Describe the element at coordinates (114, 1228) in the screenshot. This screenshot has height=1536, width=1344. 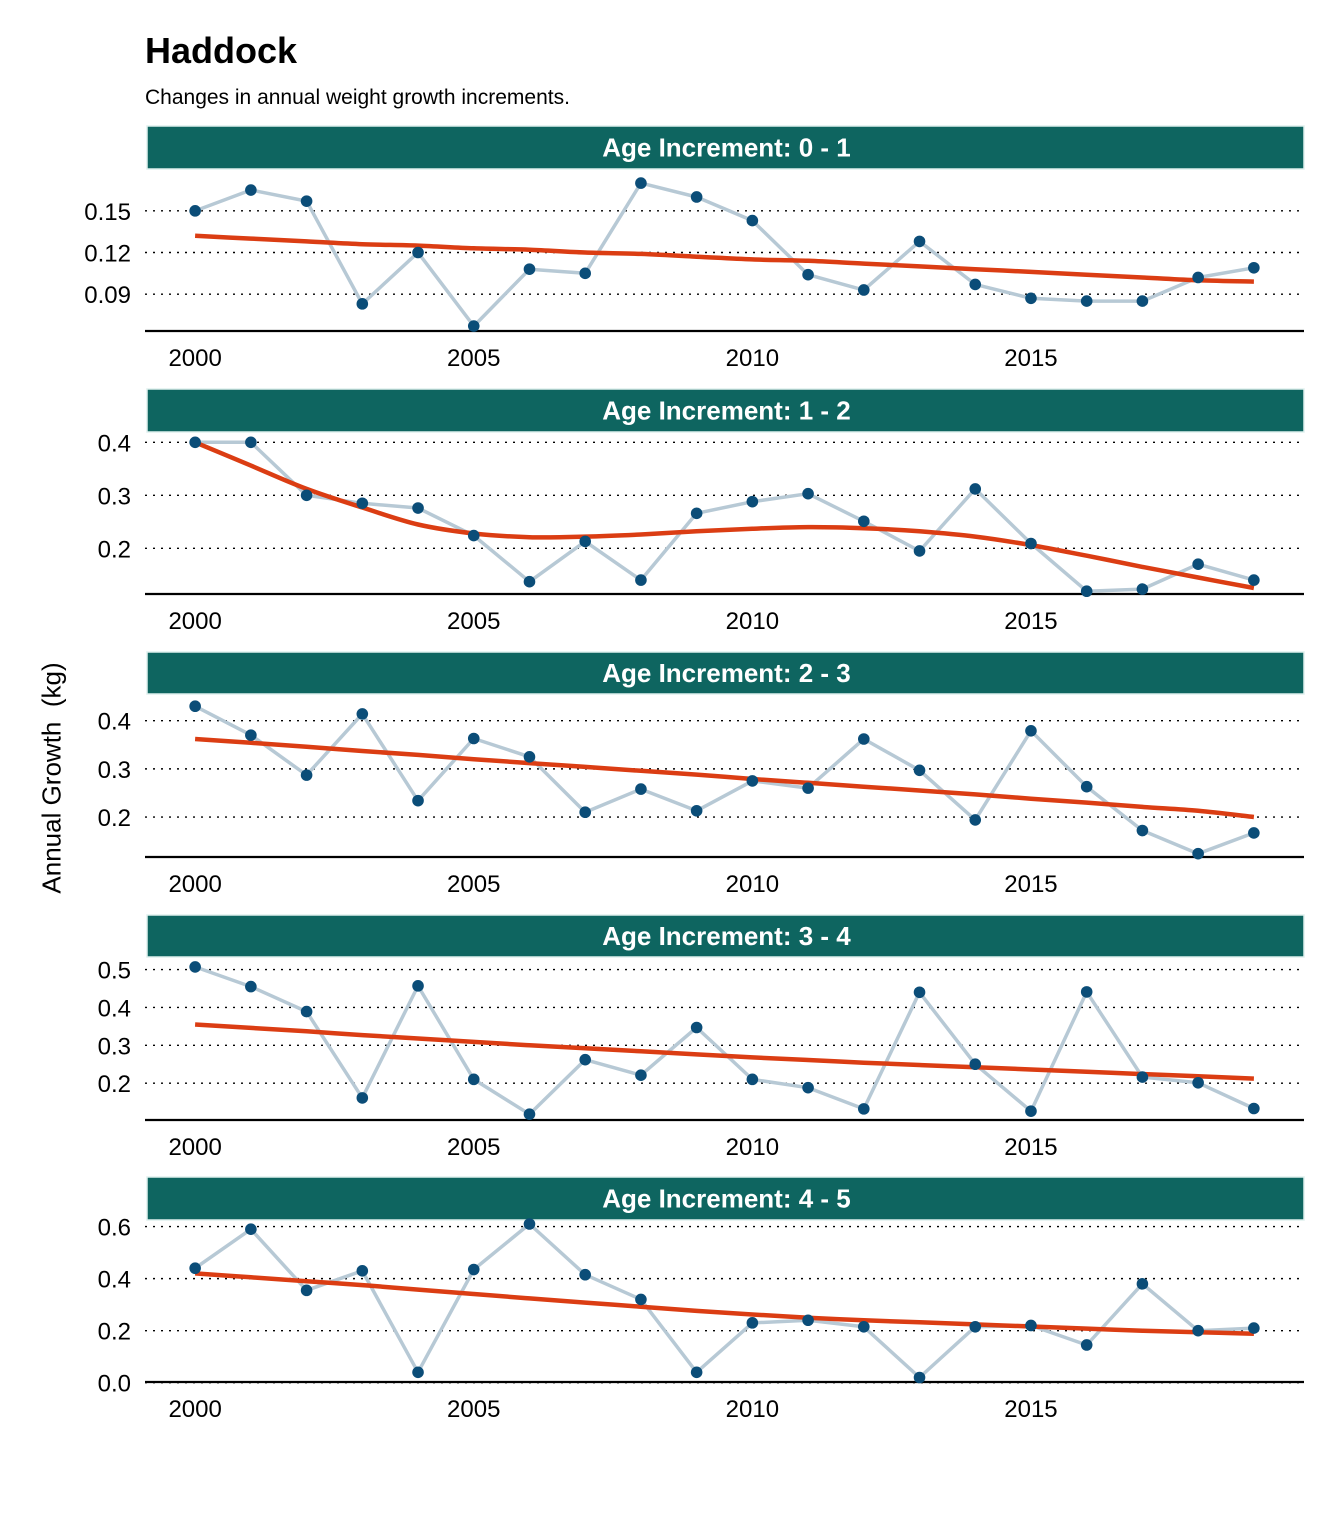
I see `y-tick-label: 0.6` at that location.